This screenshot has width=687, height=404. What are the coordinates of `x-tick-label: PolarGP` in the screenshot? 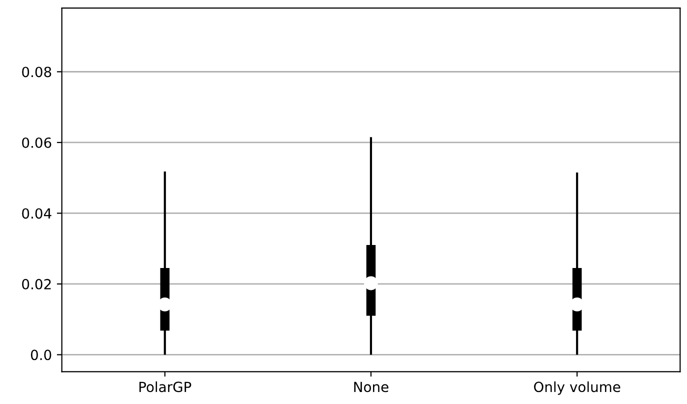 It's located at (165, 386).